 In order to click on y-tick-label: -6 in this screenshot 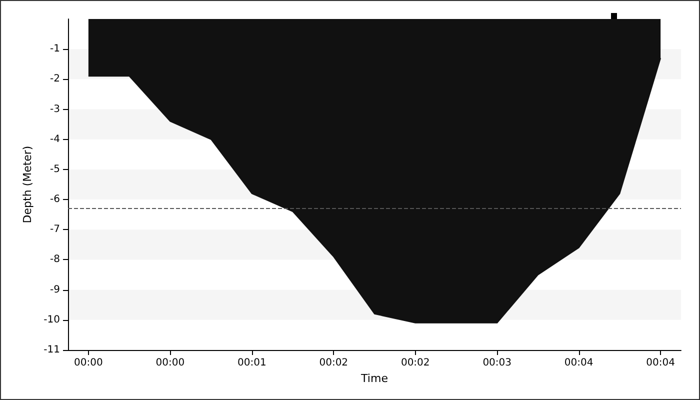, I will do `click(55, 200)`.